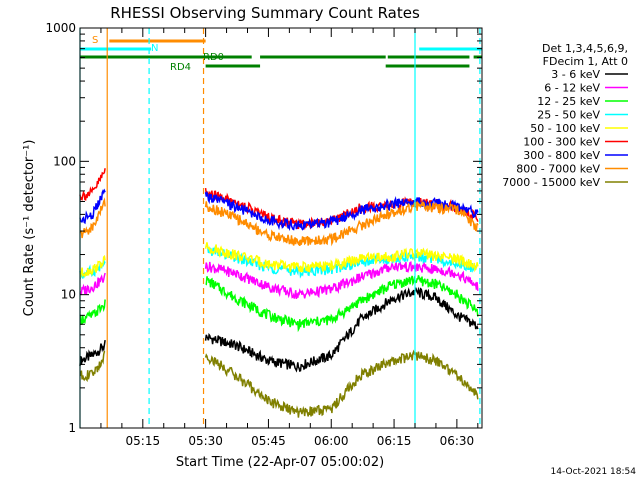 This screenshot has width=640, height=480. Describe the element at coordinates (551, 182) in the screenshot. I see `legend-label-9: 7000 - 15000 keV` at that location.